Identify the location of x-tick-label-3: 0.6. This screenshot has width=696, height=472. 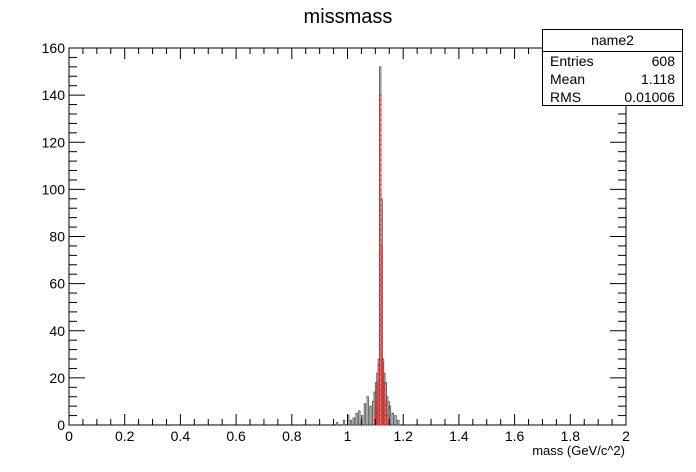
(236, 436).